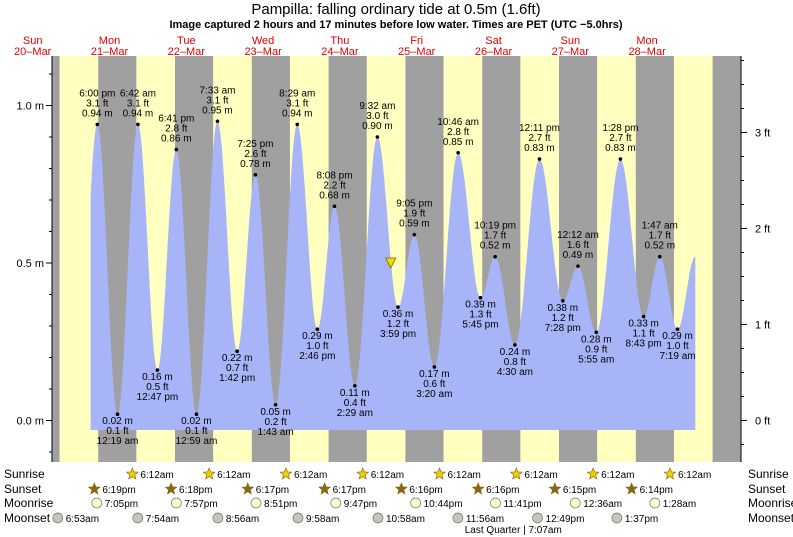 The width and height of the screenshot is (793, 537). What do you see at coordinates (513, 530) in the screenshot?
I see `moon-phase-label: Last Quarter | 7:07am` at bounding box center [513, 530].